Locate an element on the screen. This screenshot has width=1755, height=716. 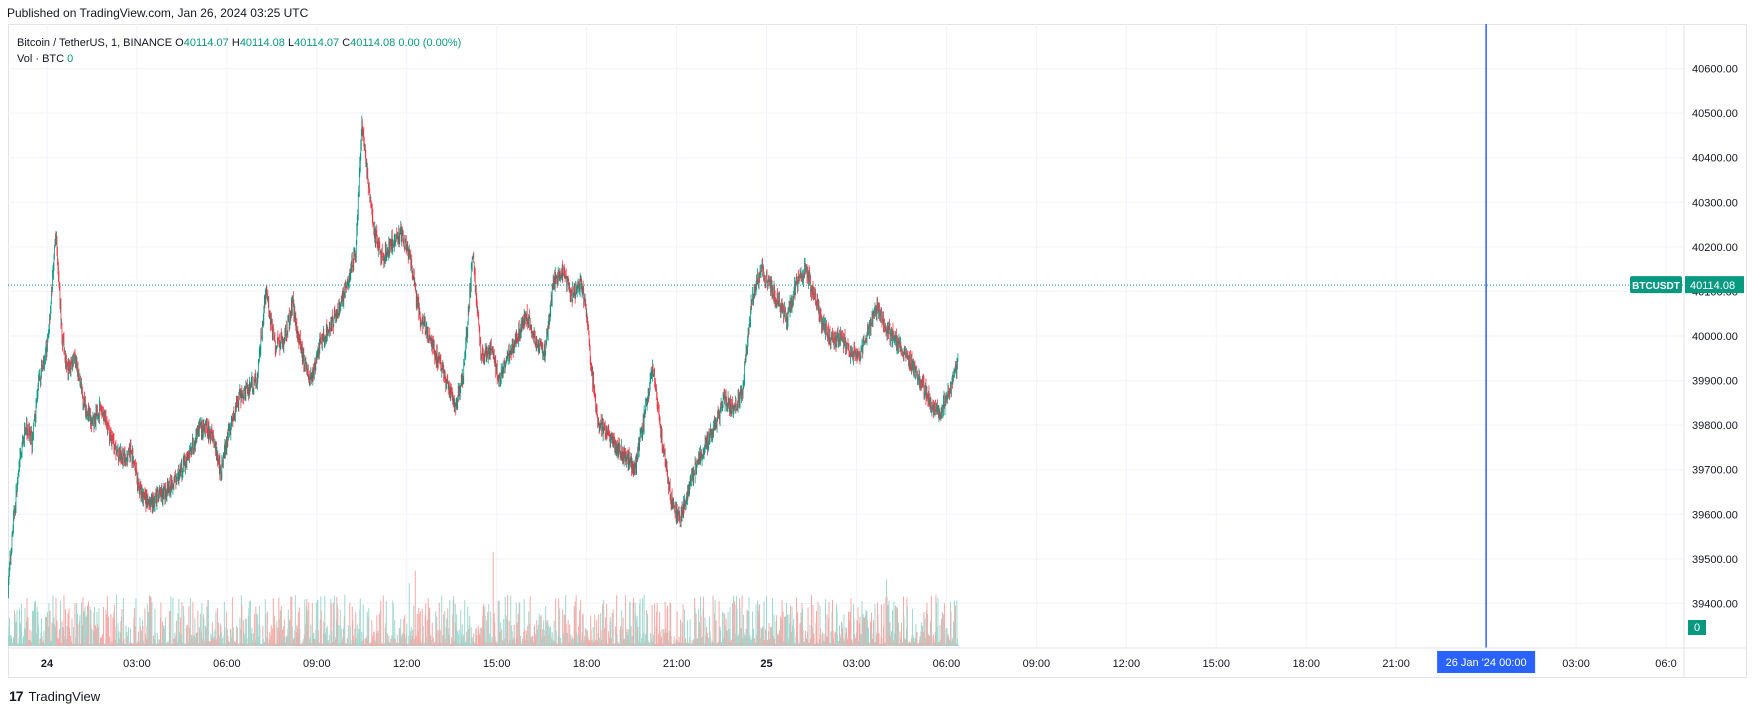
time-tick-label: 15:00 is located at coordinates (1217, 664).